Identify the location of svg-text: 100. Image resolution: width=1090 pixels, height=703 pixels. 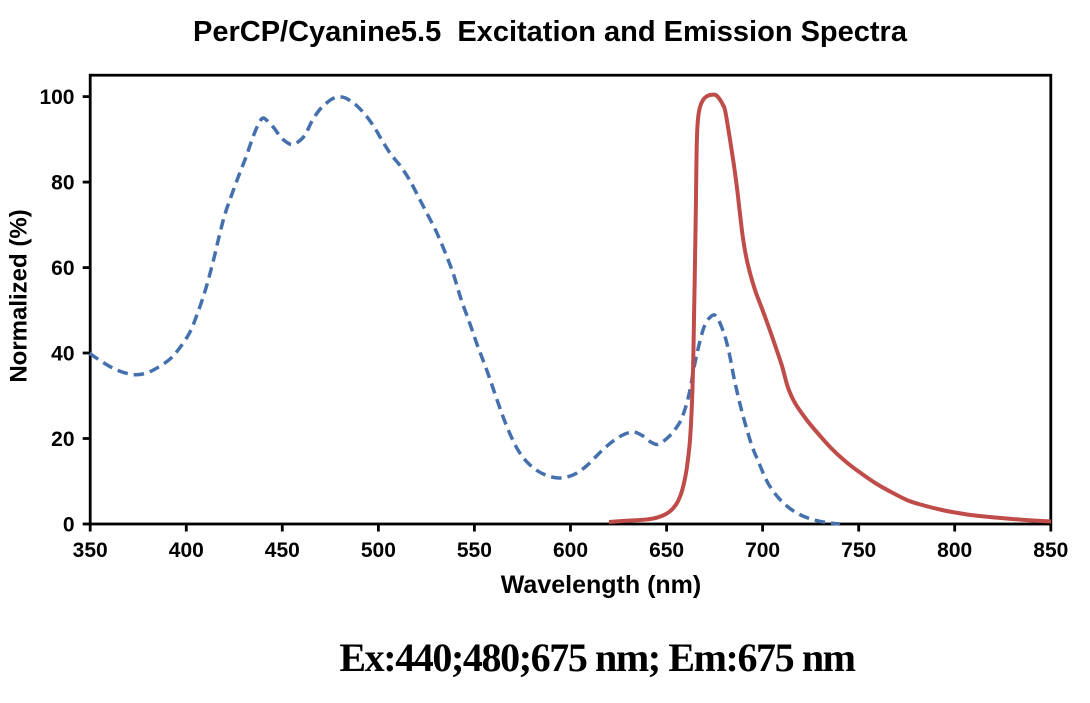
(56, 97).